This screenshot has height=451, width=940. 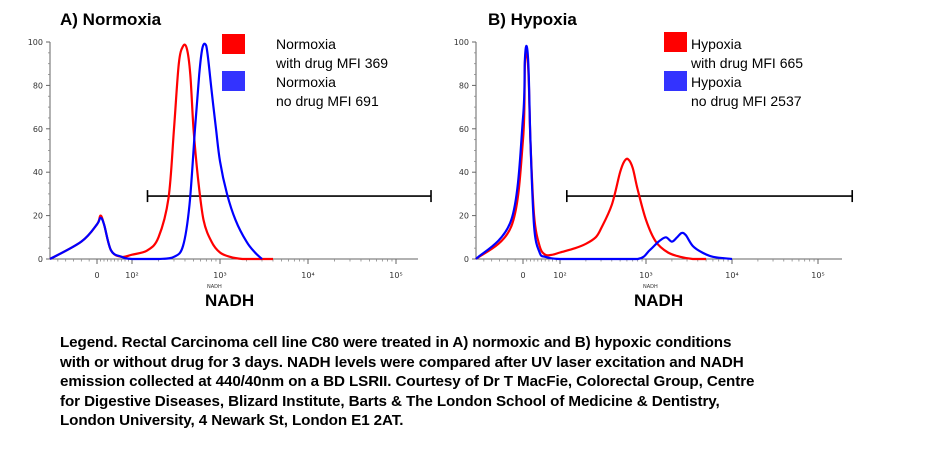 What do you see at coordinates (532, 19) in the screenshot?
I see `panel-title: B) Hypoxia` at bounding box center [532, 19].